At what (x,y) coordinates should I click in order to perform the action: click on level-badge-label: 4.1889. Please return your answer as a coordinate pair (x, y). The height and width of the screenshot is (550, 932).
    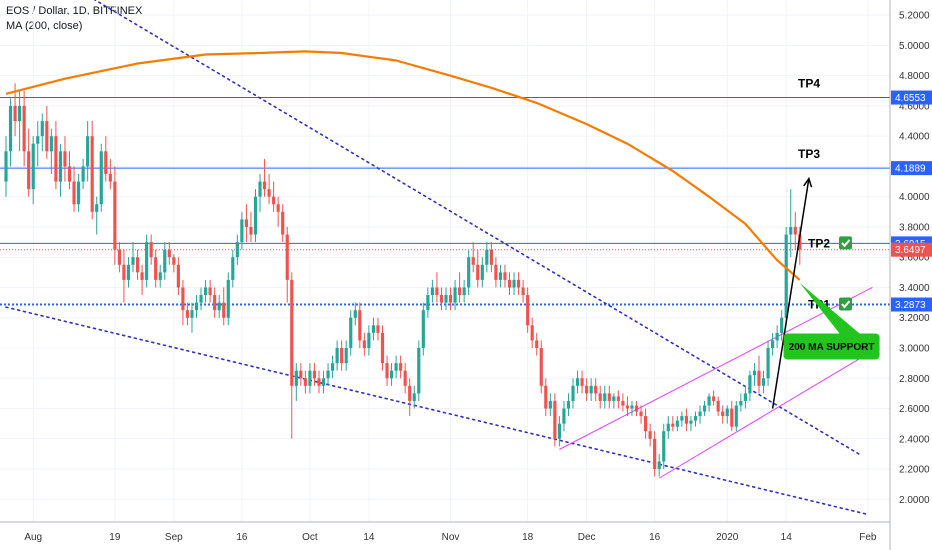
    Looking at the image, I should click on (910, 169).